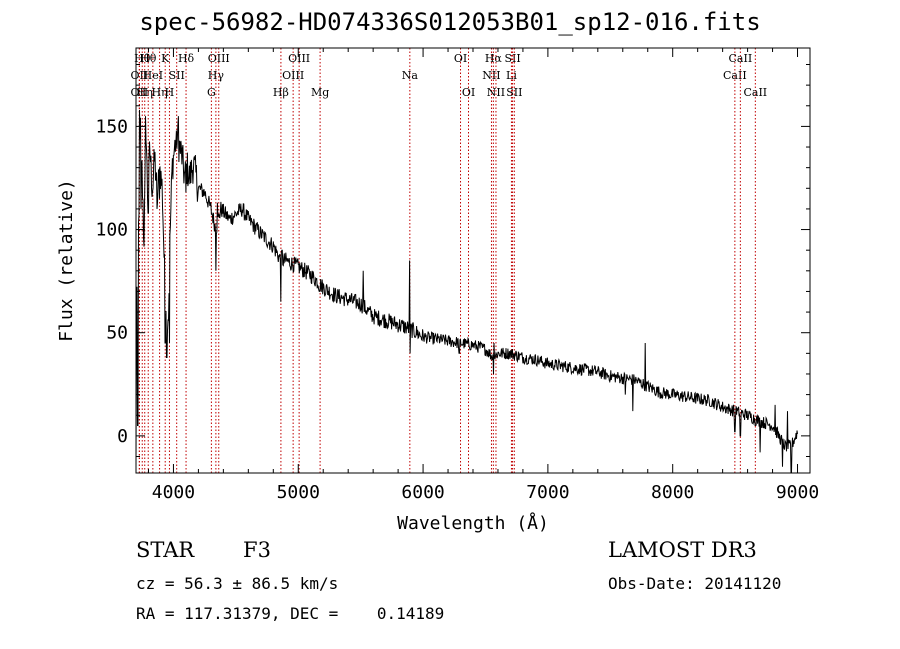  I want to click on y-tick-label: 50, so click(117, 333).